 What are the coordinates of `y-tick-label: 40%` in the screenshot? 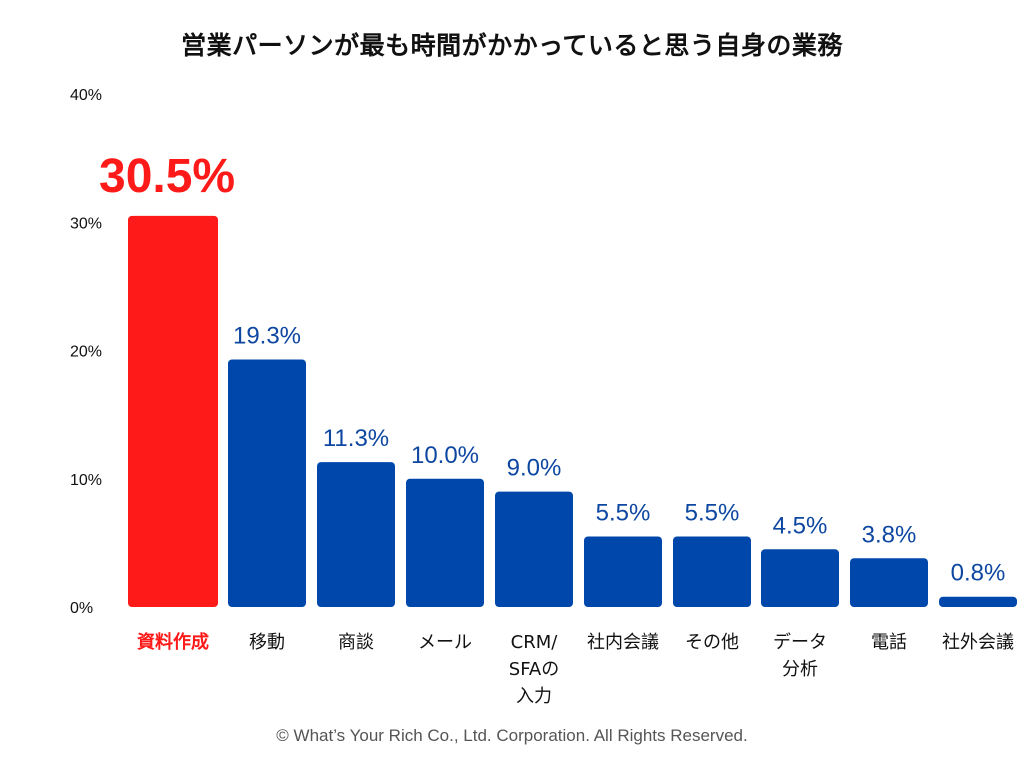 It's located at (86, 95).